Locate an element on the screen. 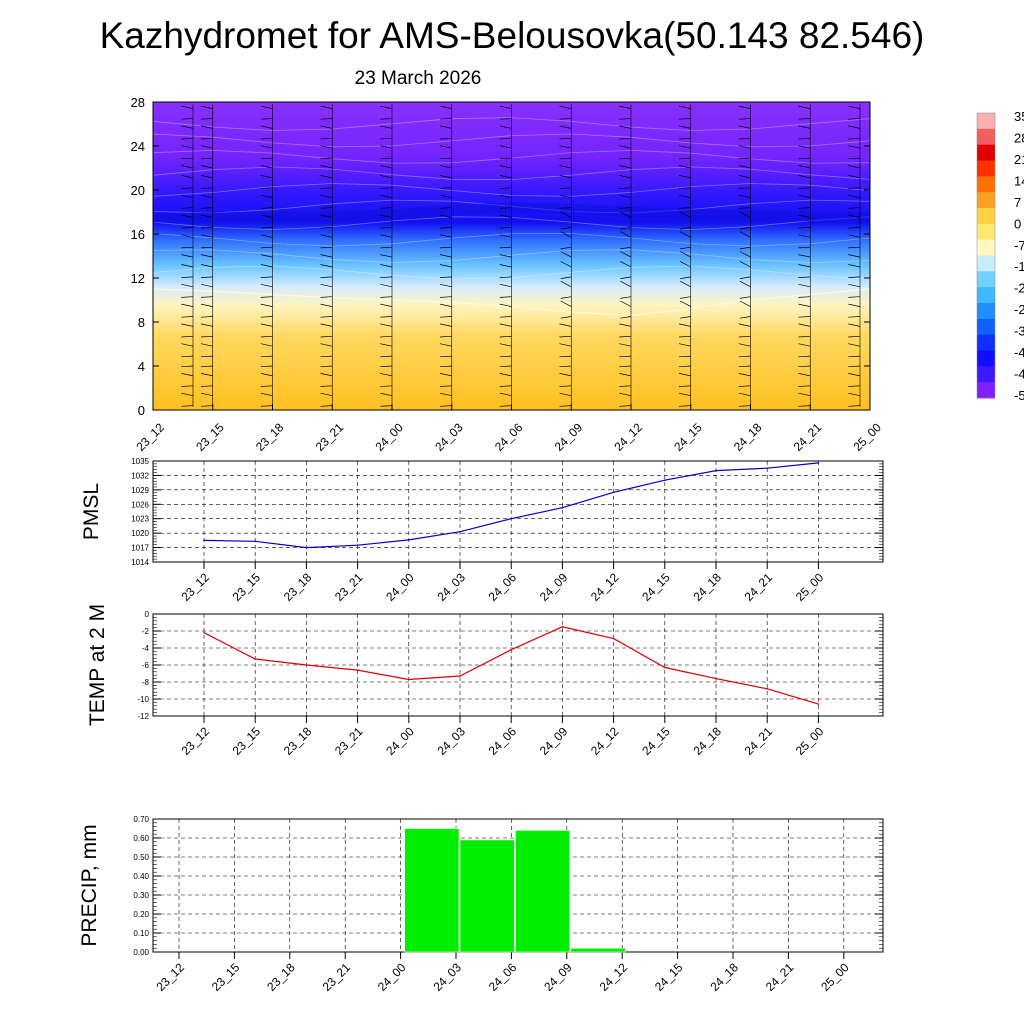  y-tick-label: 1017 is located at coordinates (140, 548).